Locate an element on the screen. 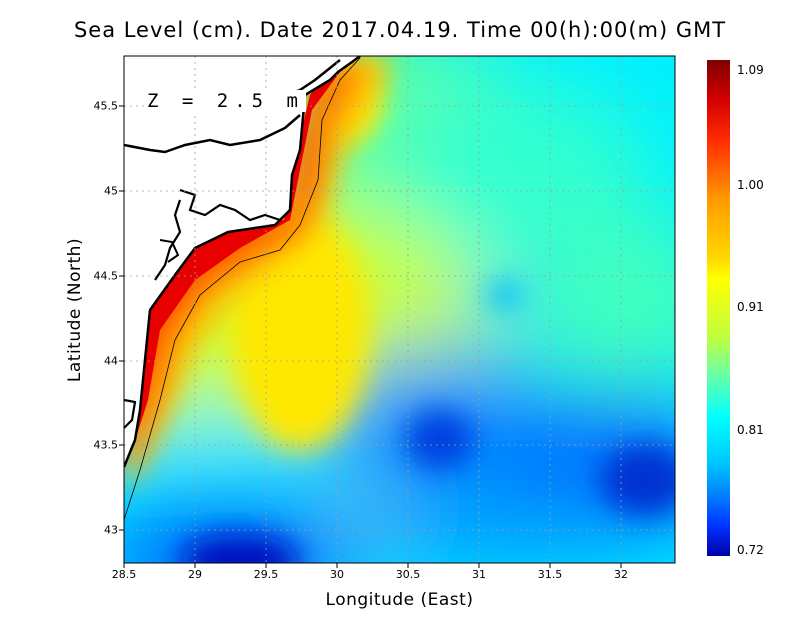 This screenshot has width=800, height=618. colorbar-label: 0.81 is located at coordinates (750, 430).